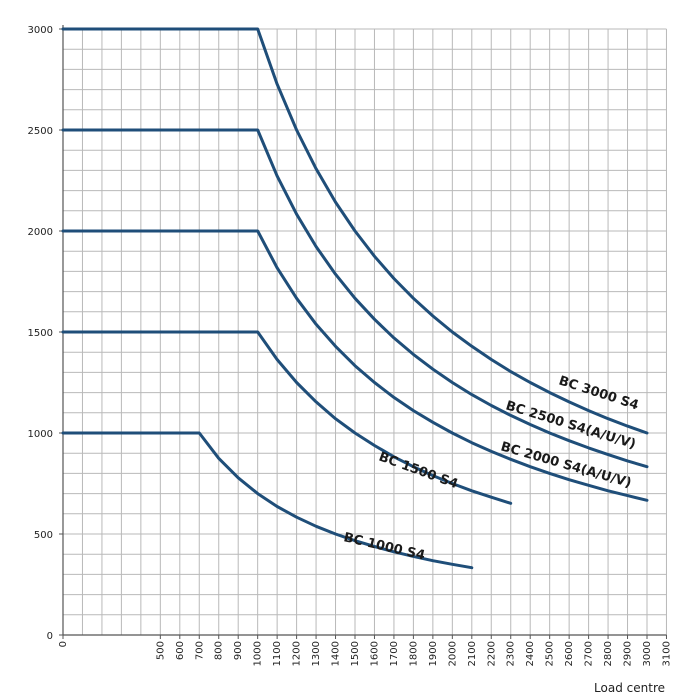 The height and width of the screenshot is (697, 683). What do you see at coordinates (355, 653) in the screenshot?
I see `x-tick-label: 1500` at bounding box center [355, 653].